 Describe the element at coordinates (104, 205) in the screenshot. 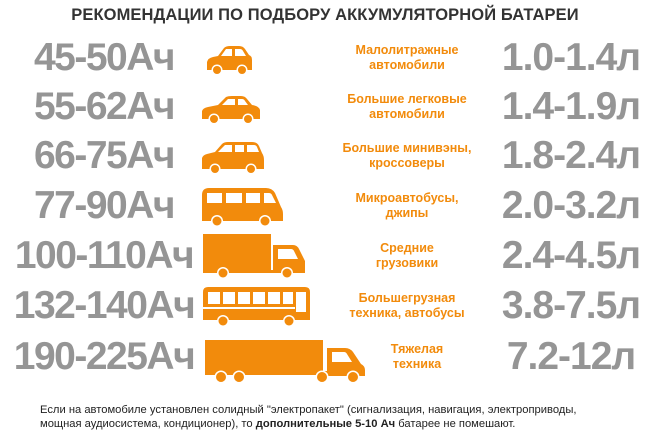

I see `capacity-value: 77-90Ач` at that location.